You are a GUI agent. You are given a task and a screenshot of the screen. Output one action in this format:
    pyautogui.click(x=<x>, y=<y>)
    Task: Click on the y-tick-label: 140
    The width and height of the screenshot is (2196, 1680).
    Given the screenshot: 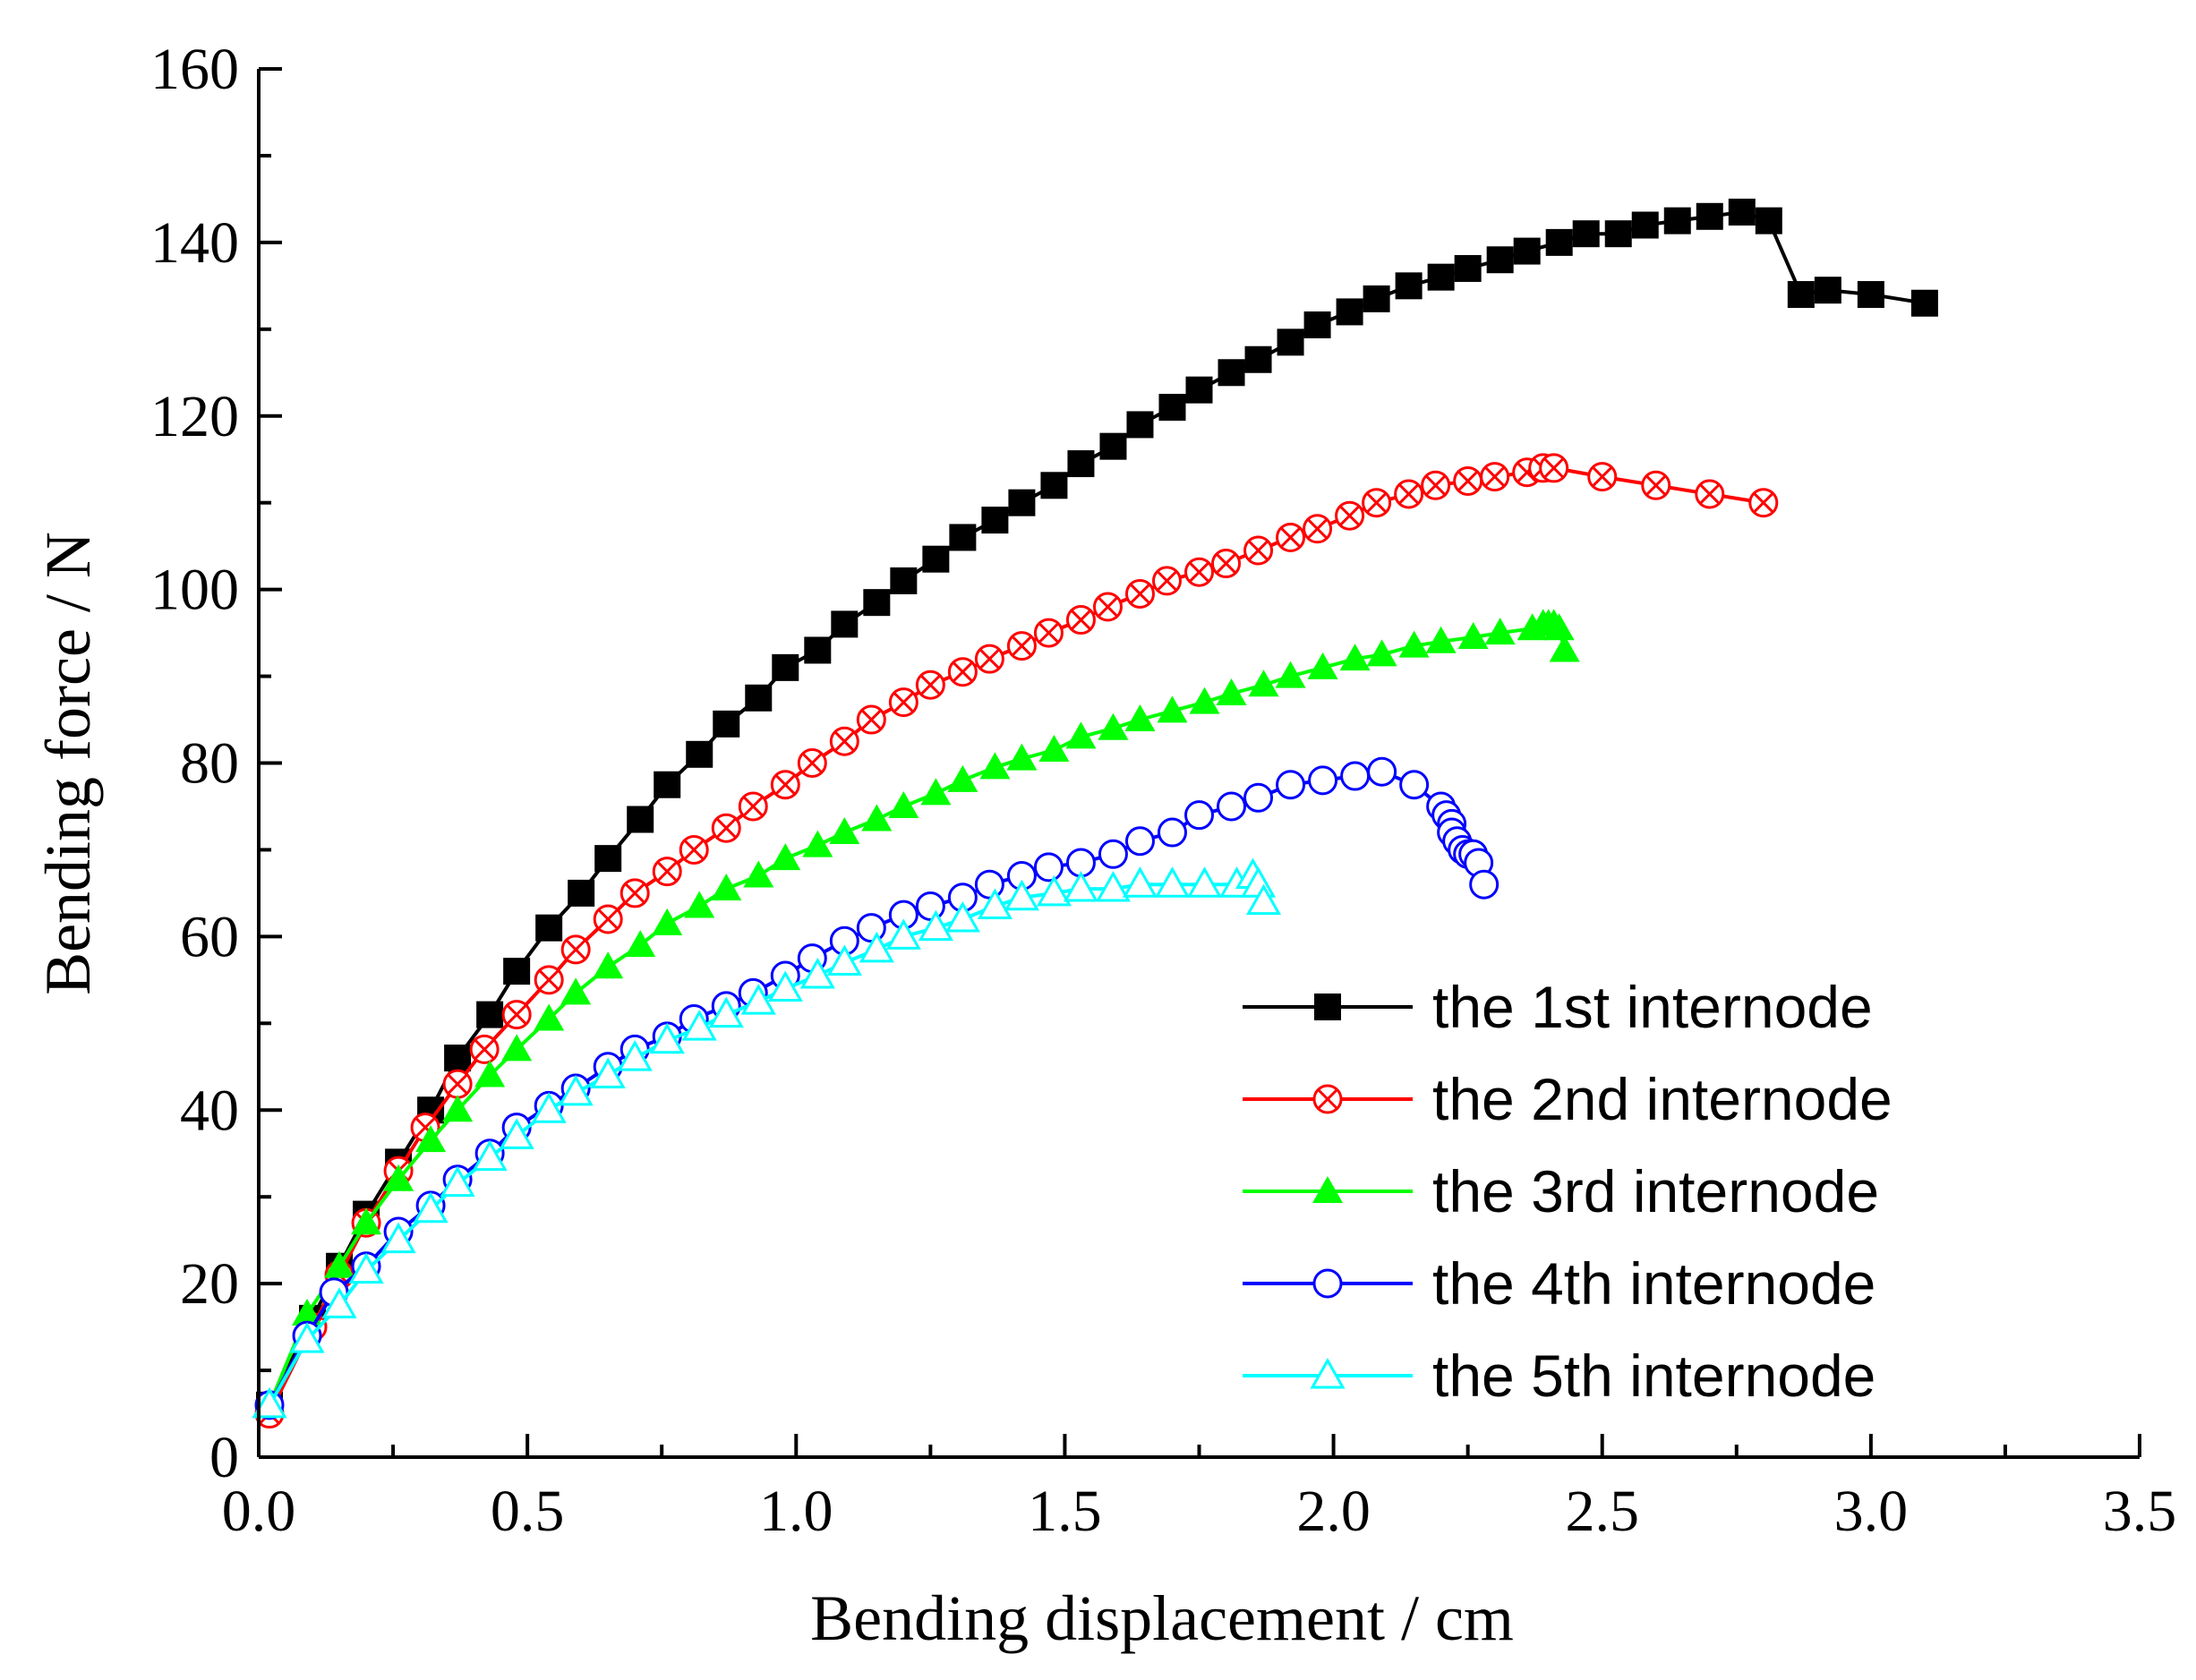 What is the action you would take?
    pyautogui.click(x=194, y=243)
    